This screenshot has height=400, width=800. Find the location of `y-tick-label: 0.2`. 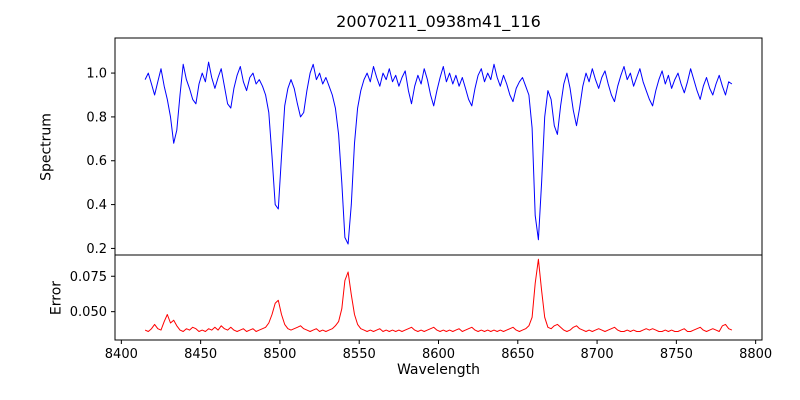

y-tick-label: 0.2 is located at coordinates (96, 249).